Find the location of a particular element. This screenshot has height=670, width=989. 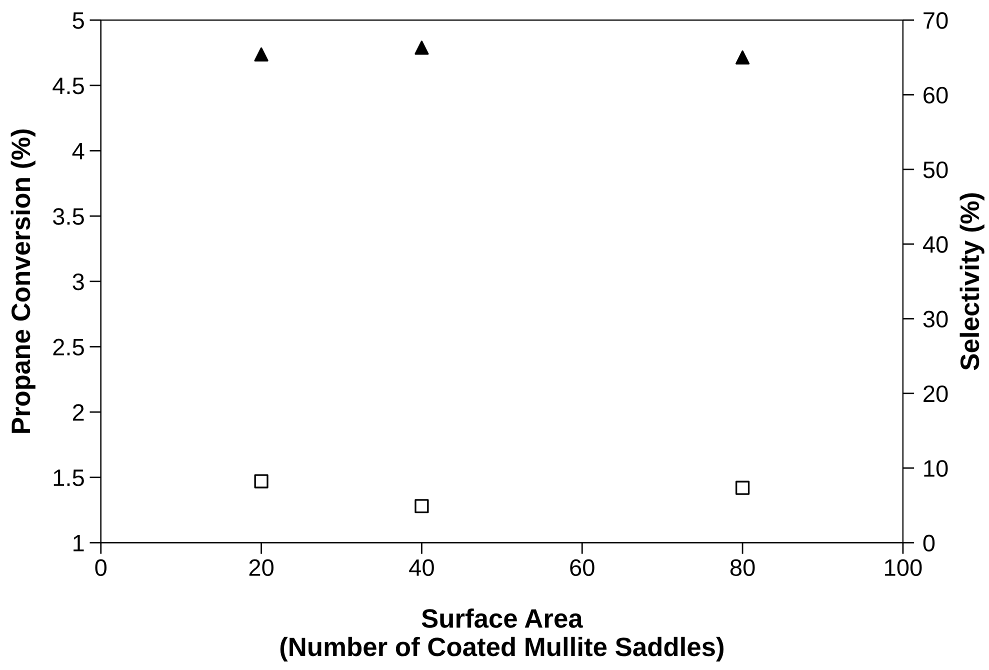

x-tick-label: 60 is located at coordinates (582, 567).